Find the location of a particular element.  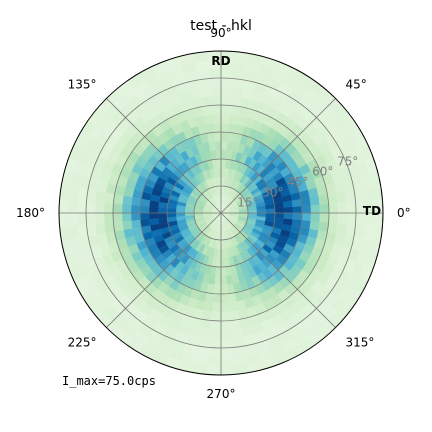

angle-tick-label: 135° is located at coordinates (82, 85).